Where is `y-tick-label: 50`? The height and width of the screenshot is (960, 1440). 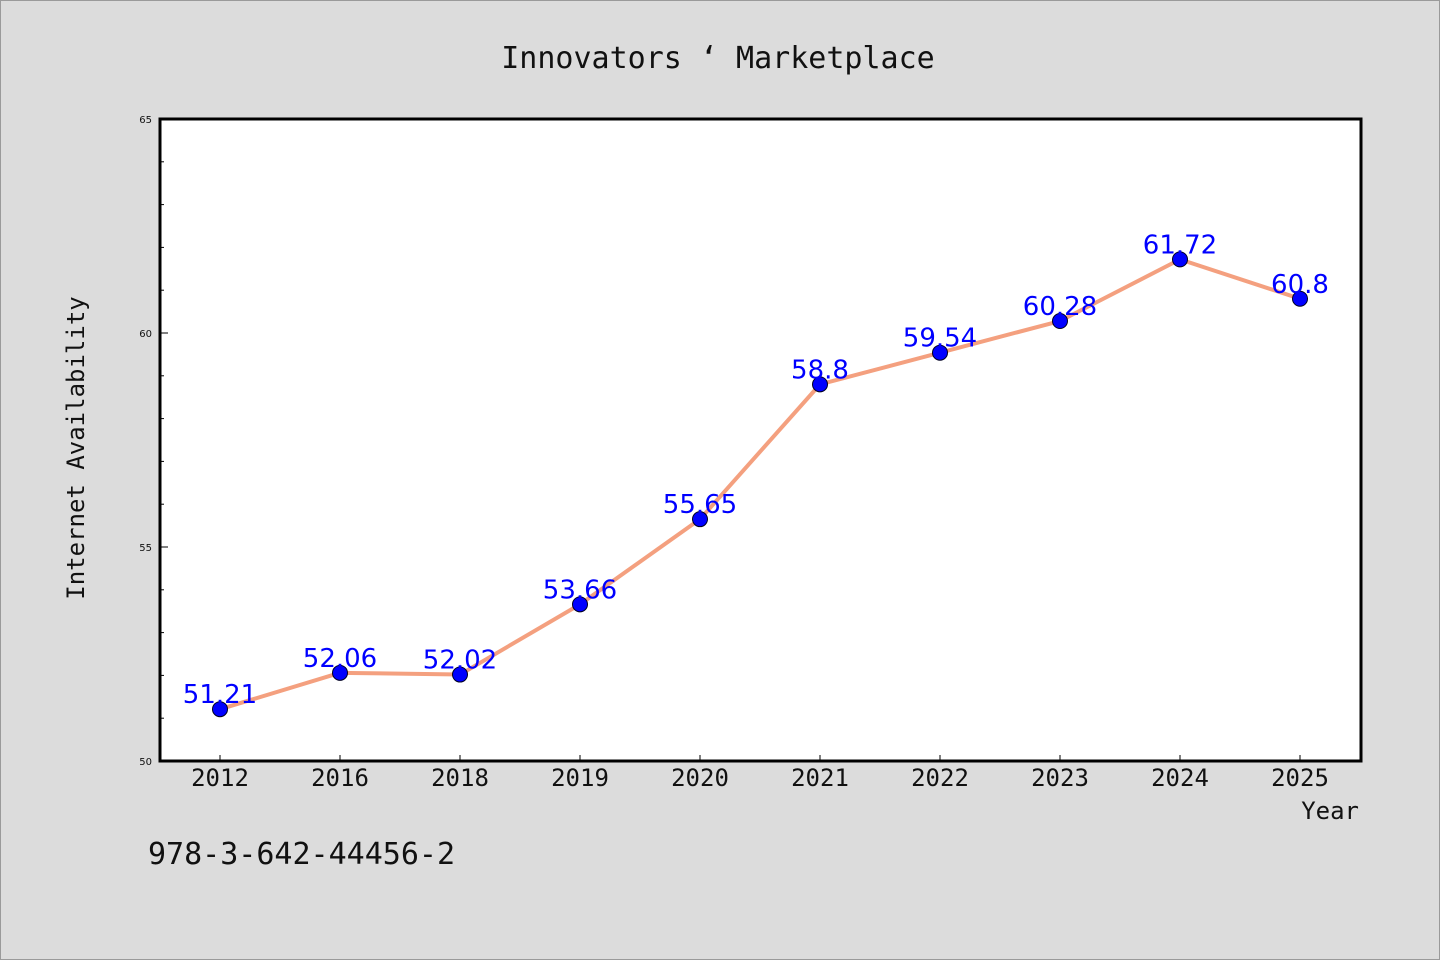 y-tick-label: 50 is located at coordinates (145, 762).